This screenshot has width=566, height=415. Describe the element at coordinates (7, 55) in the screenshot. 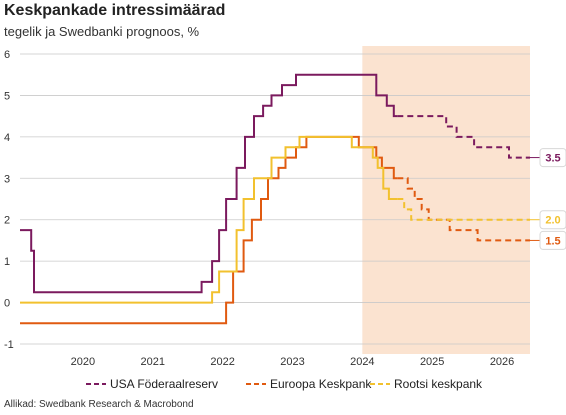

I see `y-tick-label: 6` at that location.